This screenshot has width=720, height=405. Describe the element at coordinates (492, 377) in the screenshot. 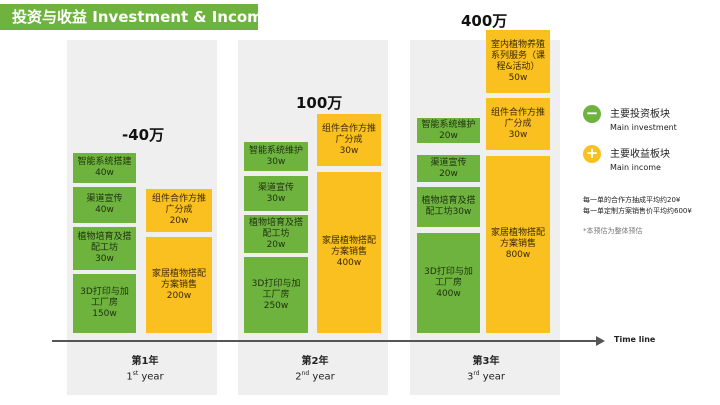

I see `year-3-word: year` at that location.